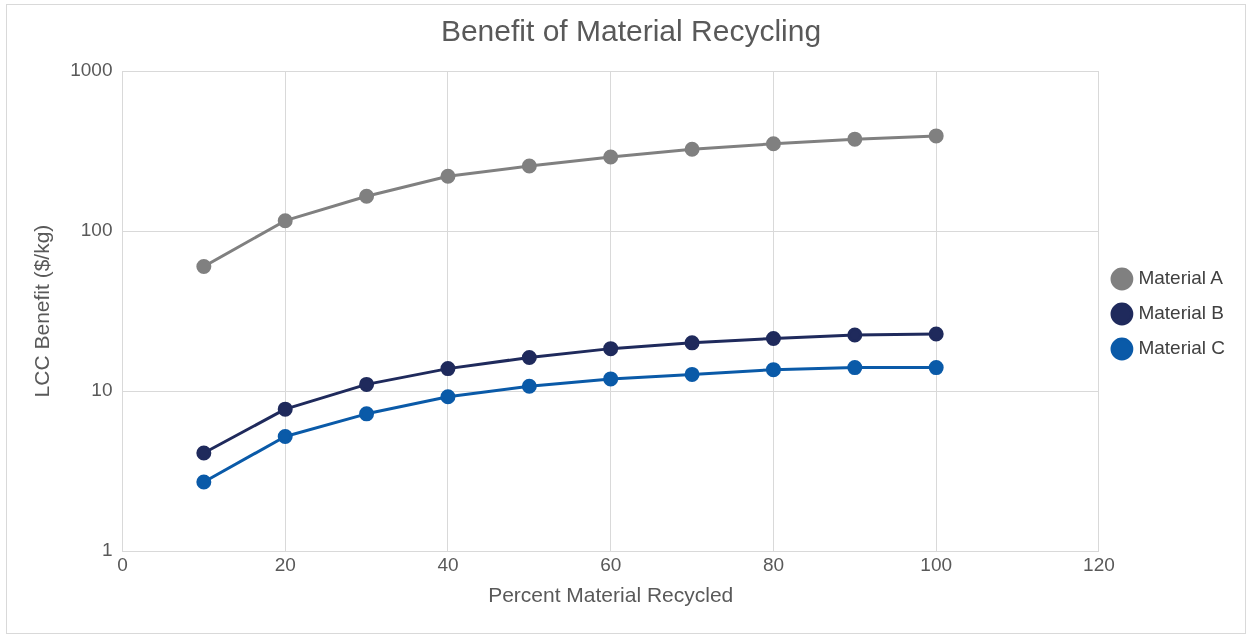  I want to click on y-tick-label: 1, so click(107, 550).